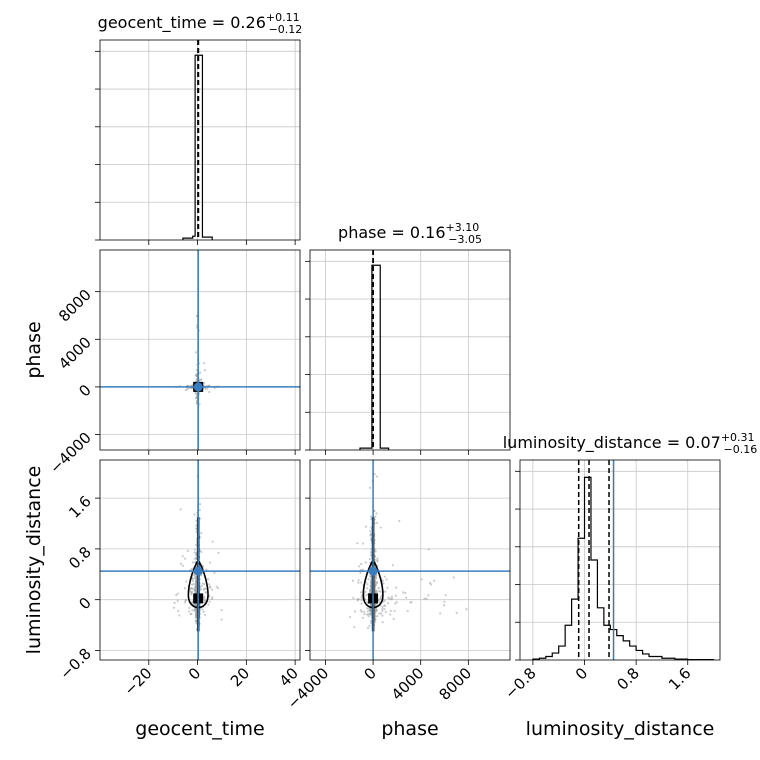  I want to click on hist-luminosity_distance-xtick-label: 0, so click(581, 673).